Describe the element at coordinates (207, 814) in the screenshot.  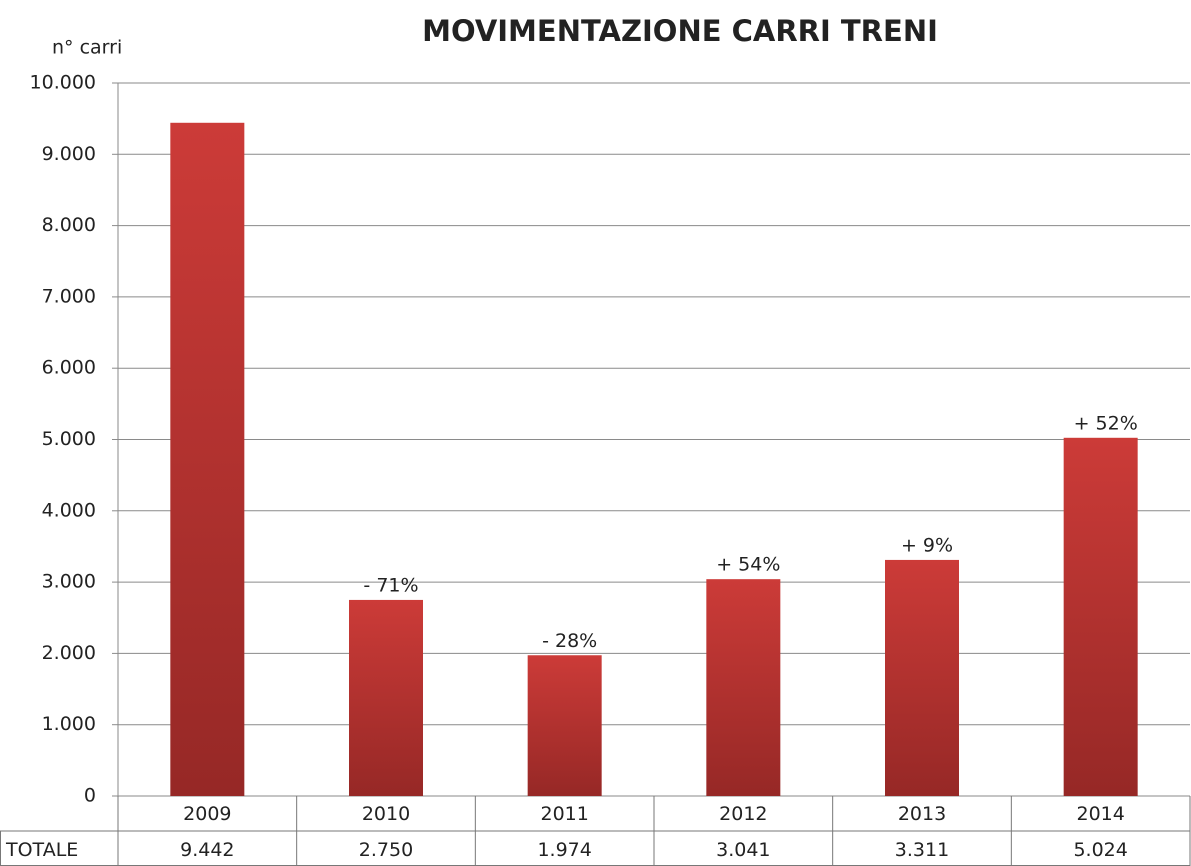
I see `x-tick-label: 2009` at that location.